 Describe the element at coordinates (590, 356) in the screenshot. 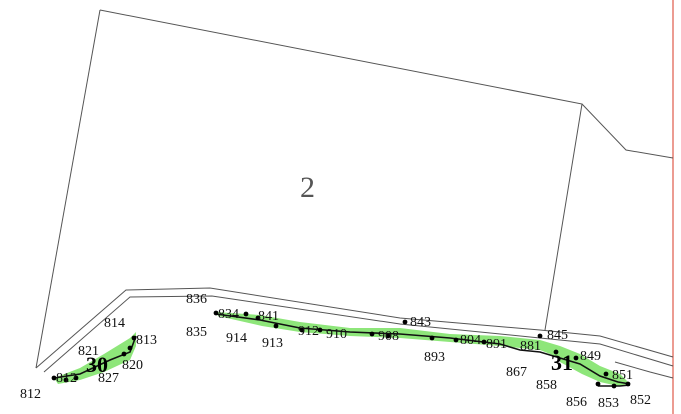

I see `point-label: 849` at that location.